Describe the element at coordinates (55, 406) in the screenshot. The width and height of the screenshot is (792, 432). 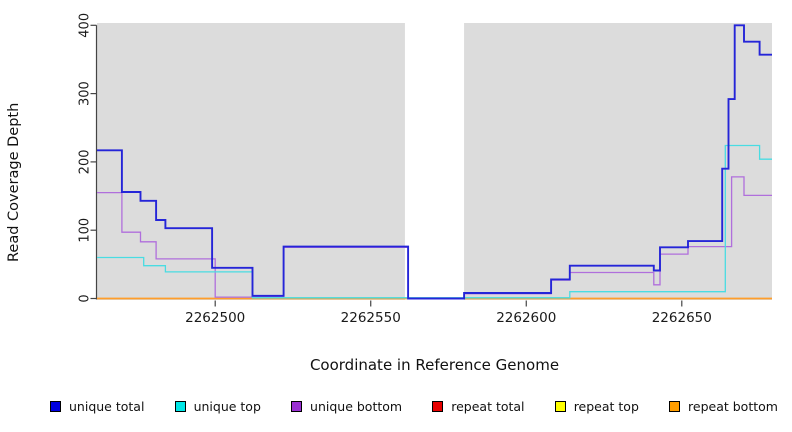
I see `legend-swatch-unique-total` at that location.